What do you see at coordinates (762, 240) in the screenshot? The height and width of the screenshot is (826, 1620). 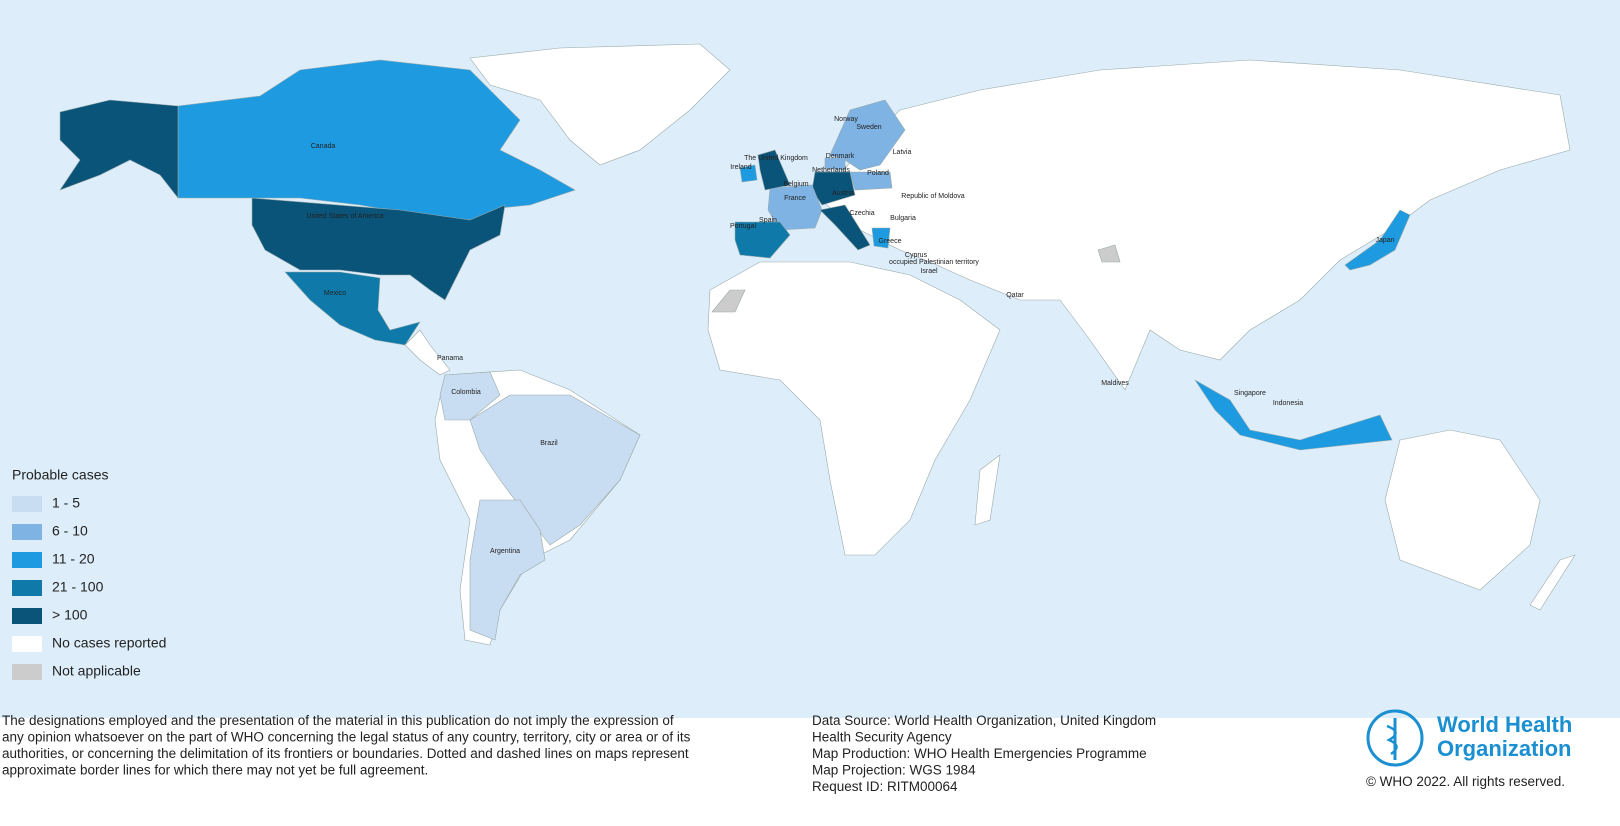 I see `iberia` at bounding box center [762, 240].